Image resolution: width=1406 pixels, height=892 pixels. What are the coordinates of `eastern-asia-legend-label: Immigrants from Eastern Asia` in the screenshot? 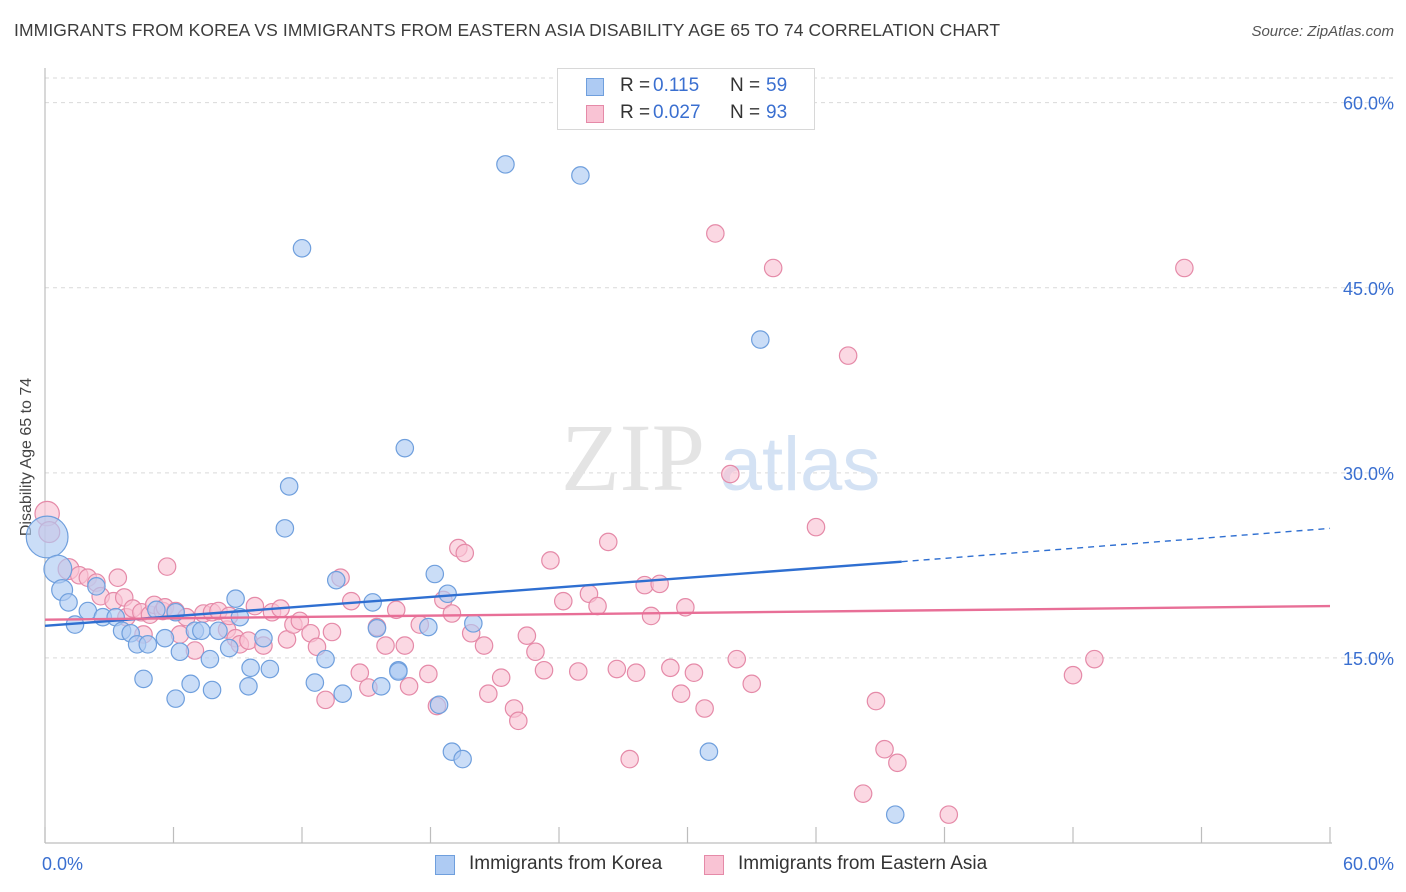 It's located at (863, 863).